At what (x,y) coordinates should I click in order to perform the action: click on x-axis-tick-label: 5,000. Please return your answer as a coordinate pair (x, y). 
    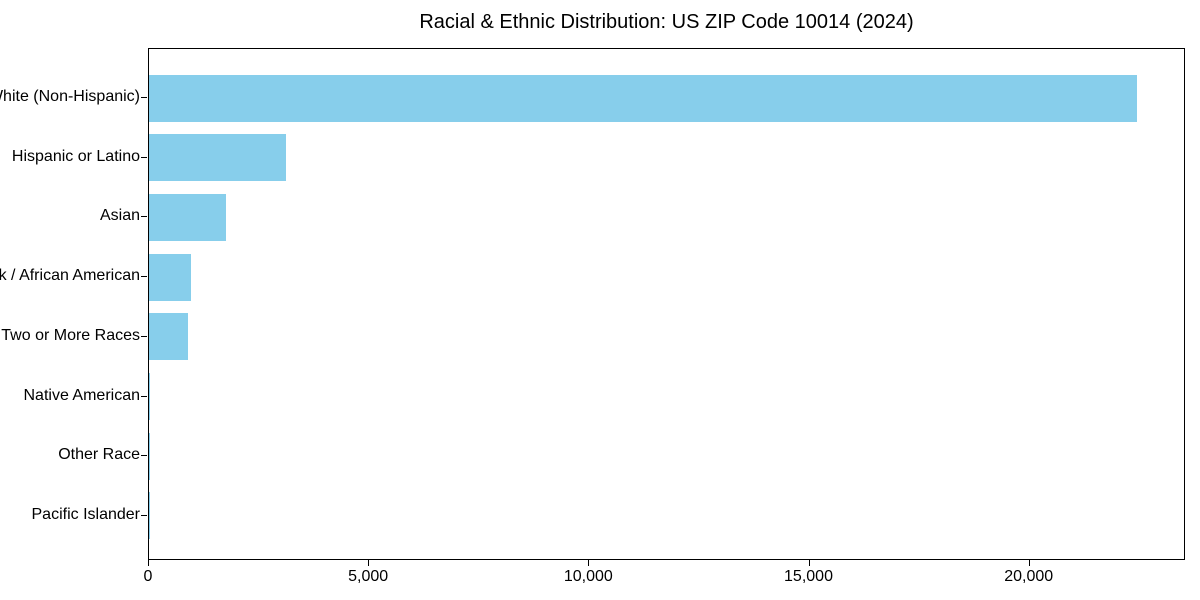
    Looking at the image, I should click on (368, 576).